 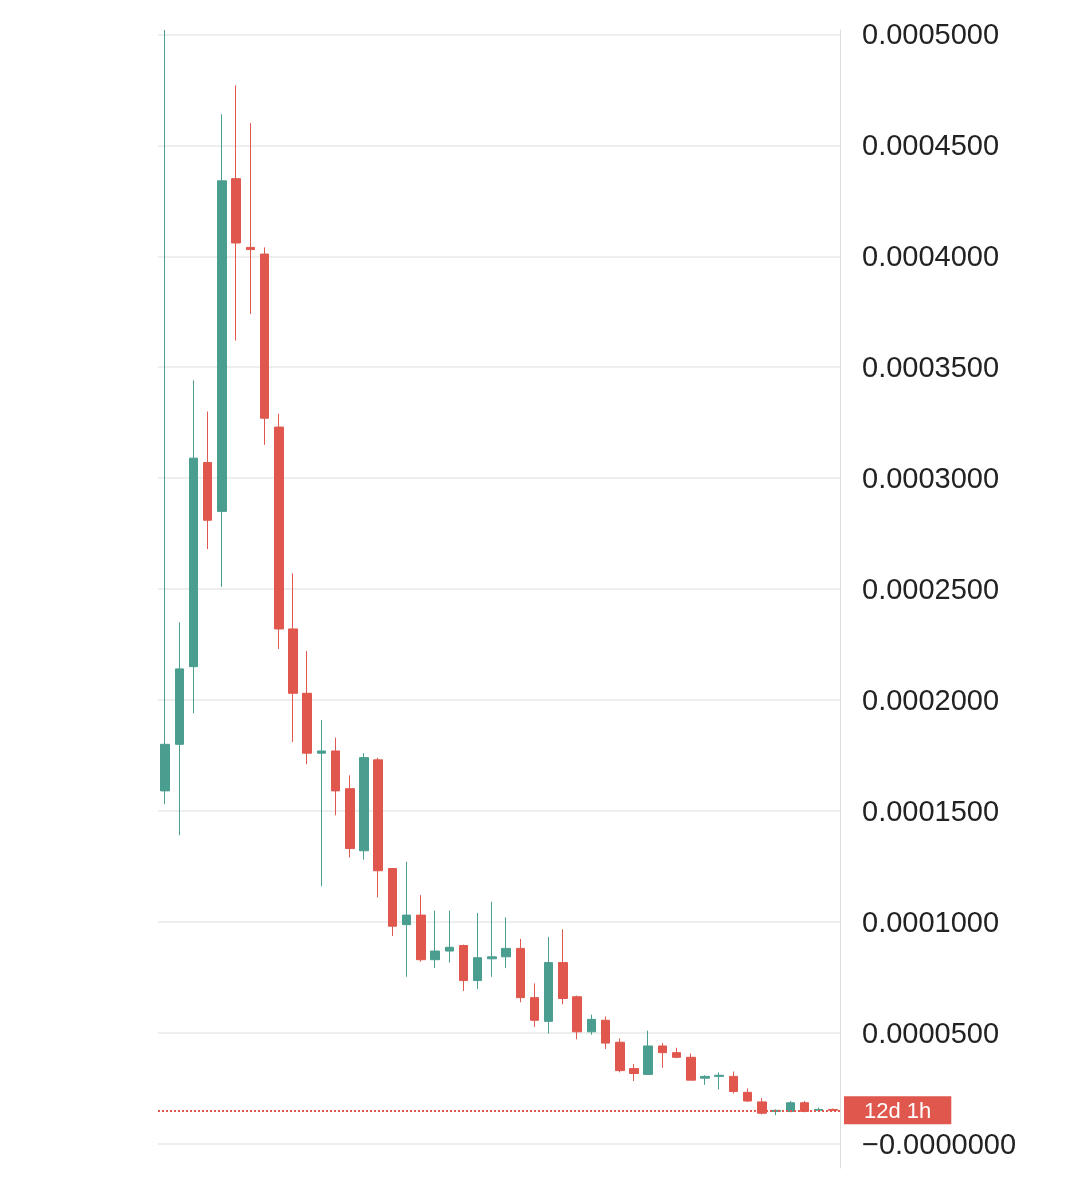 I want to click on y-tick-label: 0.0003000, so click(x=931, y=478).